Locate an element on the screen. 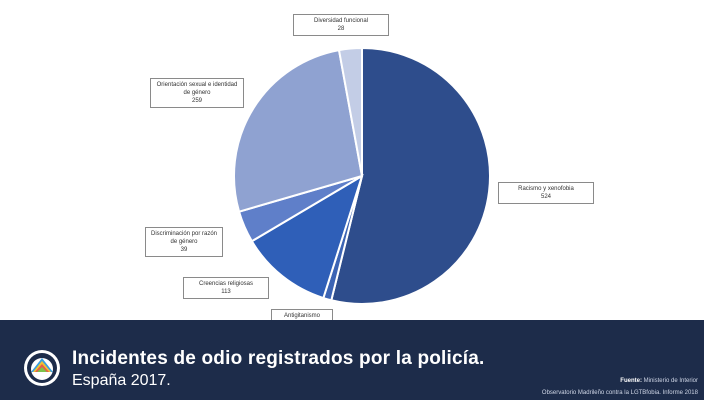 This screenshot has height=400, width=704. label-genero-name: Discriminación por razón de género is located at coordinates (184, 238).